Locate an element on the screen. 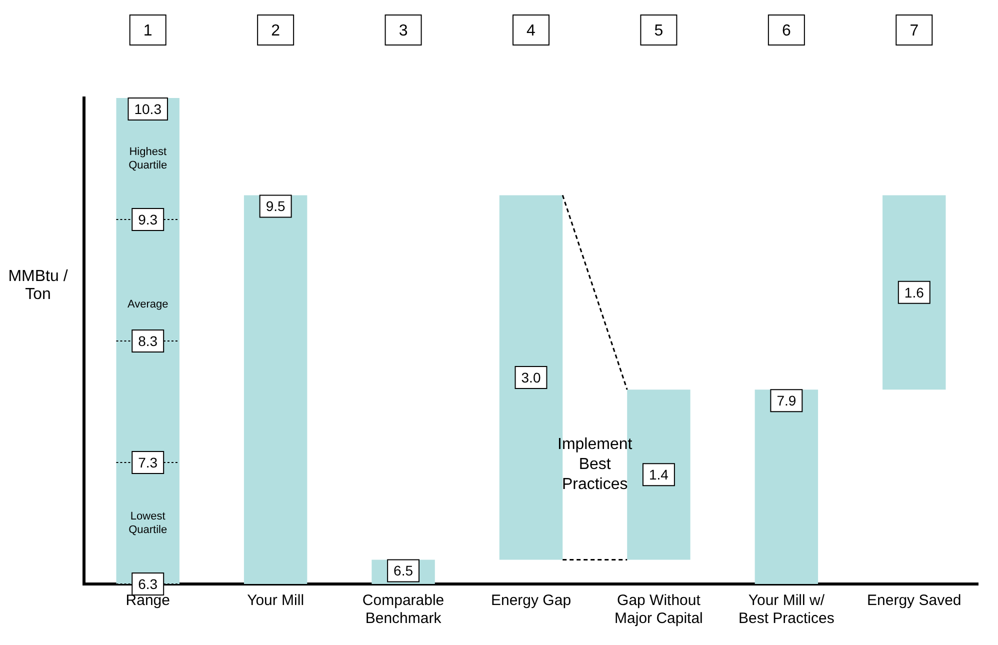 Image resolution: width=998 pixels, height=645 pixels. data-label: 3.0 is located at coordinates (531, 377).